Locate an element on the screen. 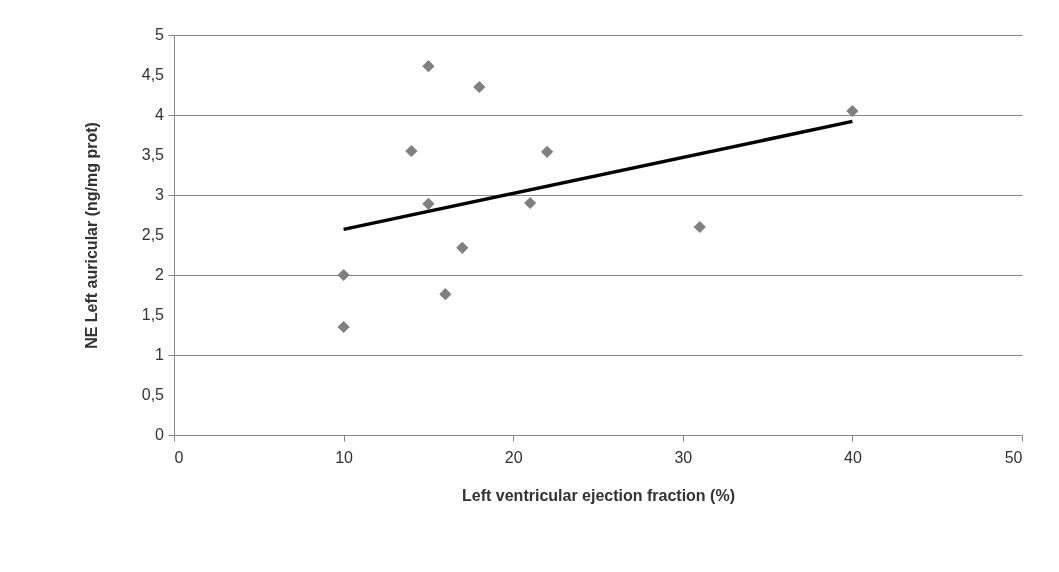 The width and height of the screenshot is (1059, 572). y-tick-label: 0 is located at coordinates (160, 434).